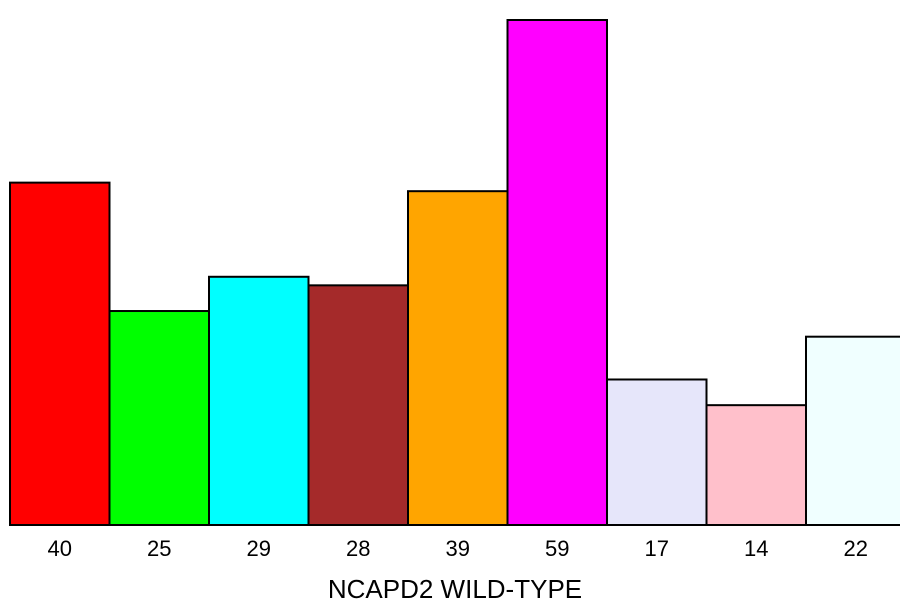 This screenshot has width=900, height=610. I want to click on x-tick-labels: 40 25 29 28 39 59 17 14 22, so click(458, 548).